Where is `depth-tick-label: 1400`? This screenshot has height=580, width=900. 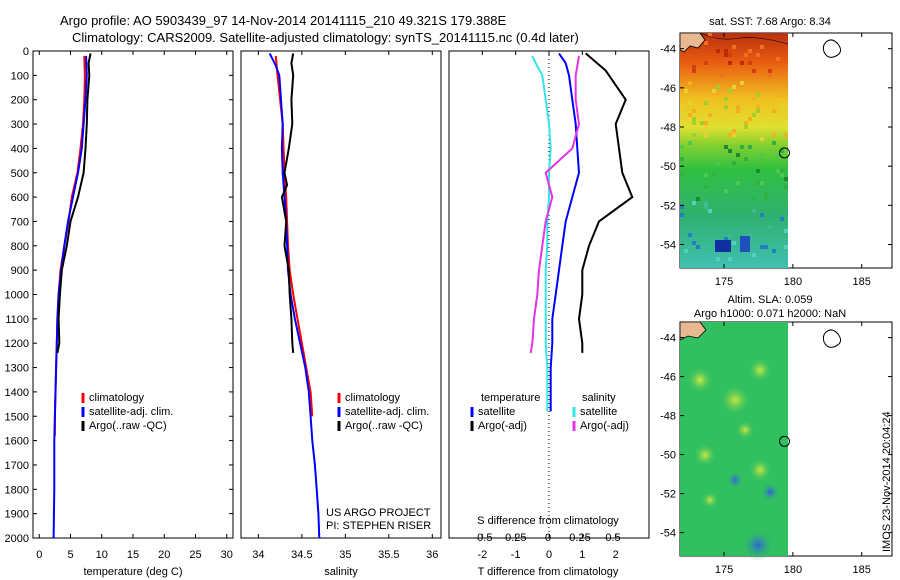 depth-tick-label: 1400 is located at coordinates (17, 393).